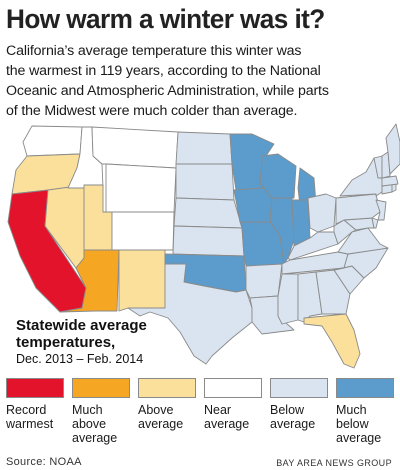 The image size is (400, 470). What do you see at coordinates (101, 388) in the screenshot?
I see `legend-swatch-much-above-average` at bounding box center [101, 388].